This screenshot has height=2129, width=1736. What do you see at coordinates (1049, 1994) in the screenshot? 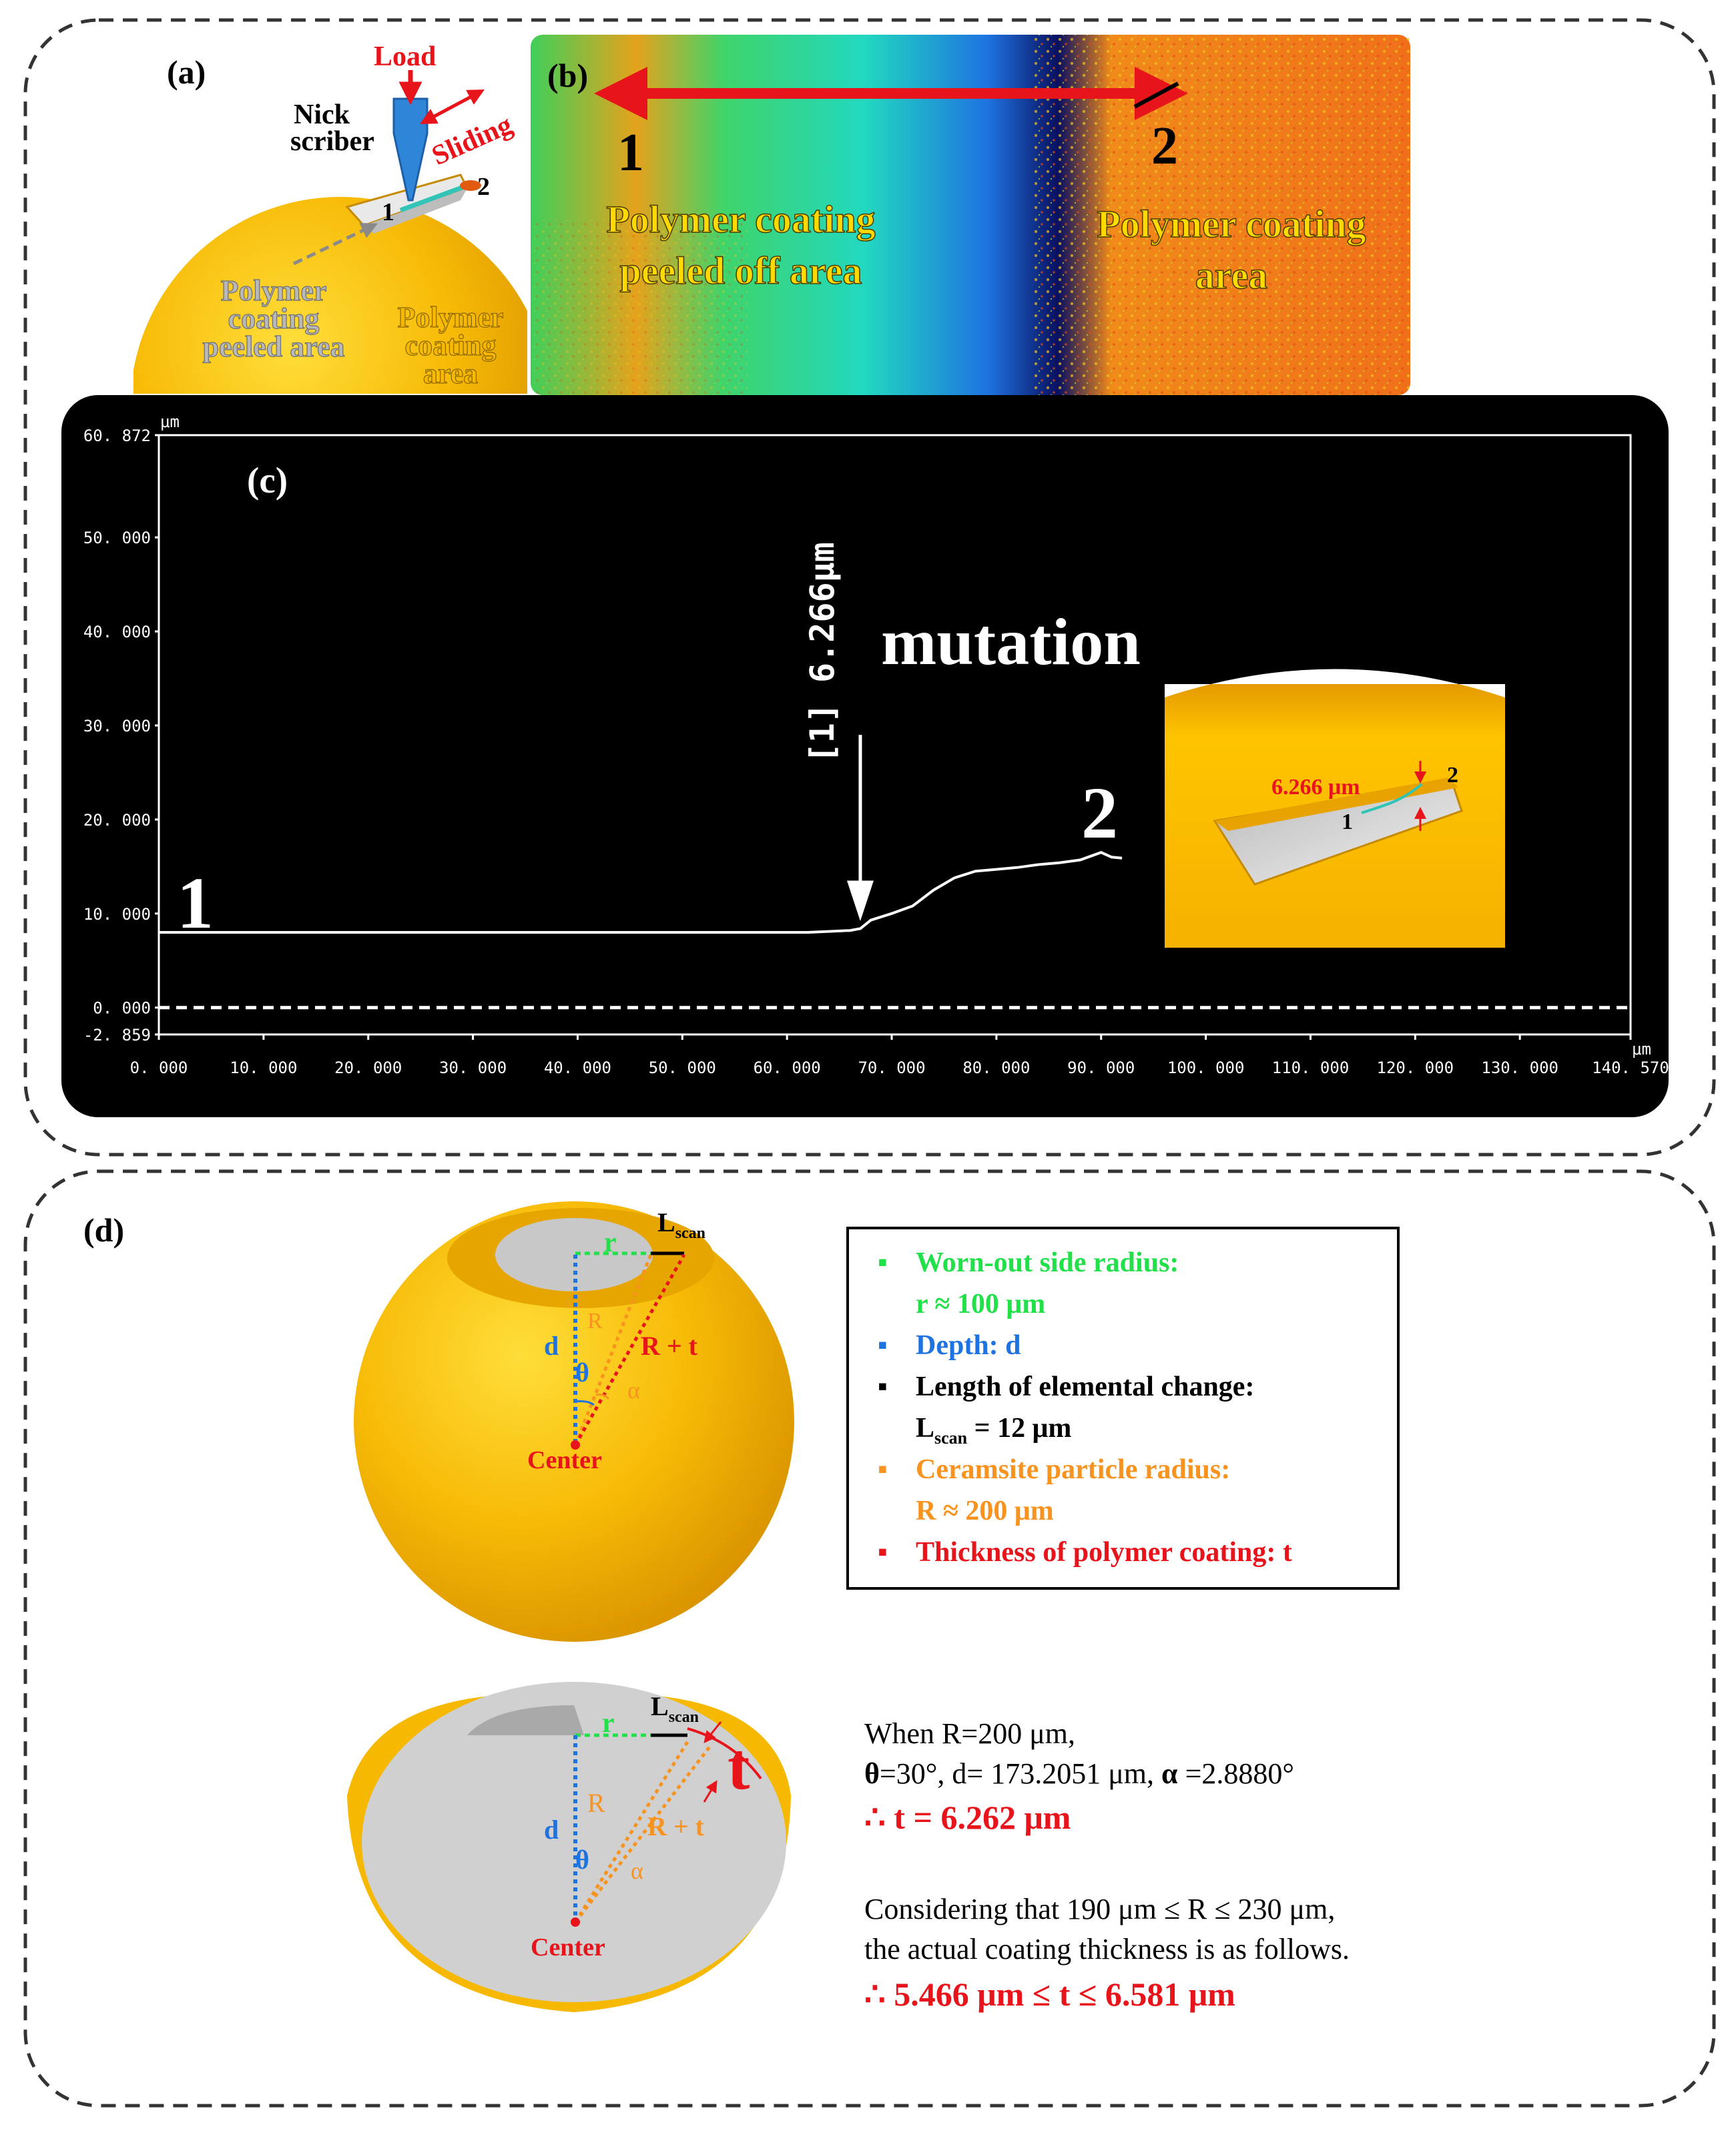
I see `calc-result-2: ∴ 5.466 μm ≤ t ≤ 6.581 μm` at bounding box center [1049, 1994].